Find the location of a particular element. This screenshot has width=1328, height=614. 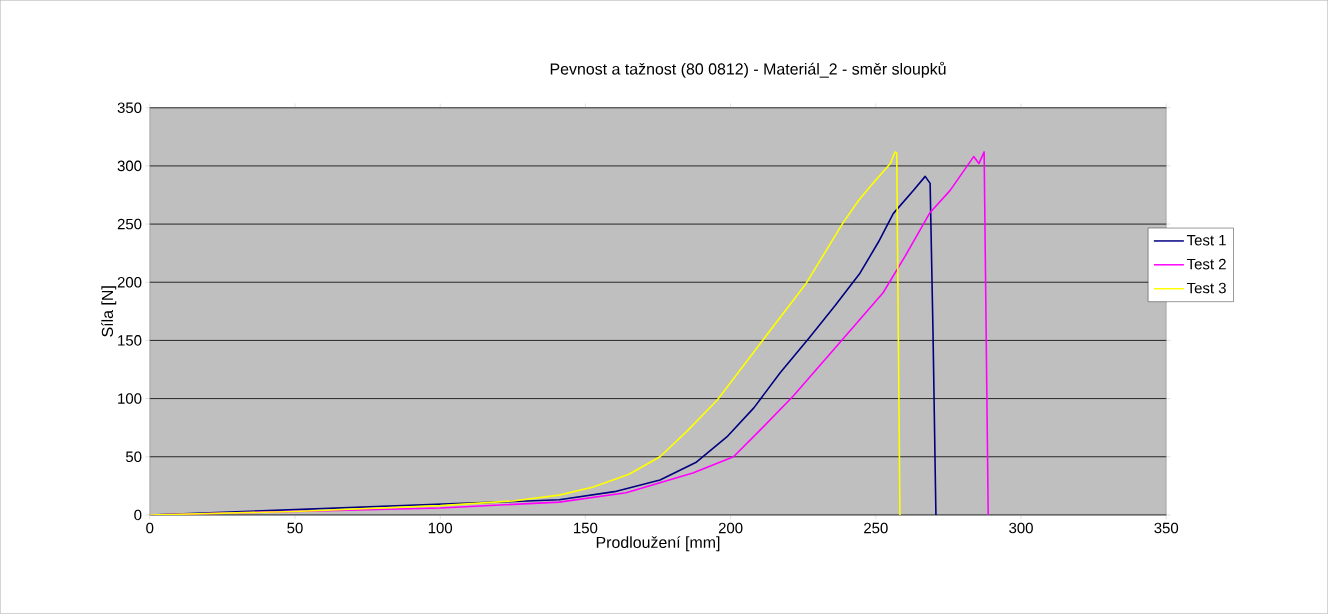

y-tick-label: 150 is located at coordinates (130, 340).